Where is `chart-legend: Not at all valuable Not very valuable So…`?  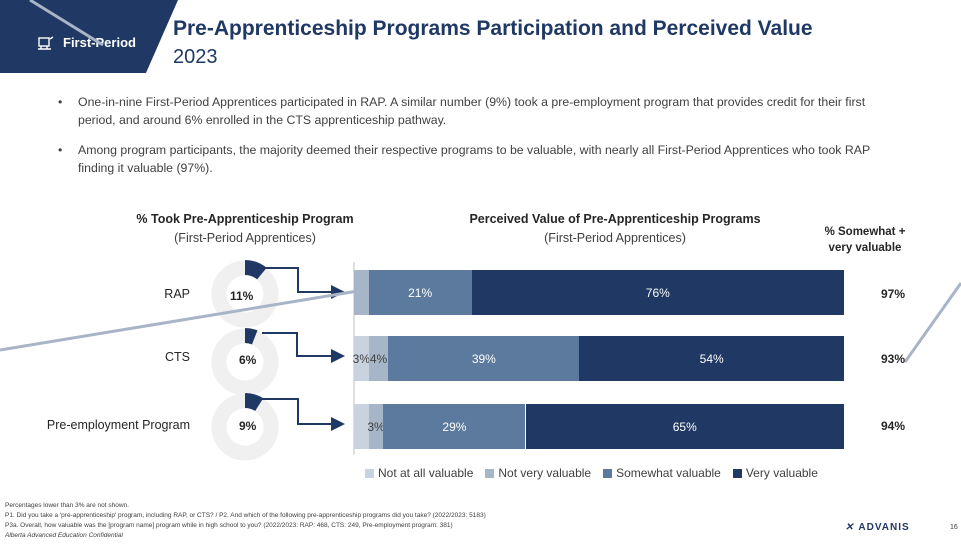 chart-legend: Not at all valuable Not very valuable So… is located at coordinates (591, 473).